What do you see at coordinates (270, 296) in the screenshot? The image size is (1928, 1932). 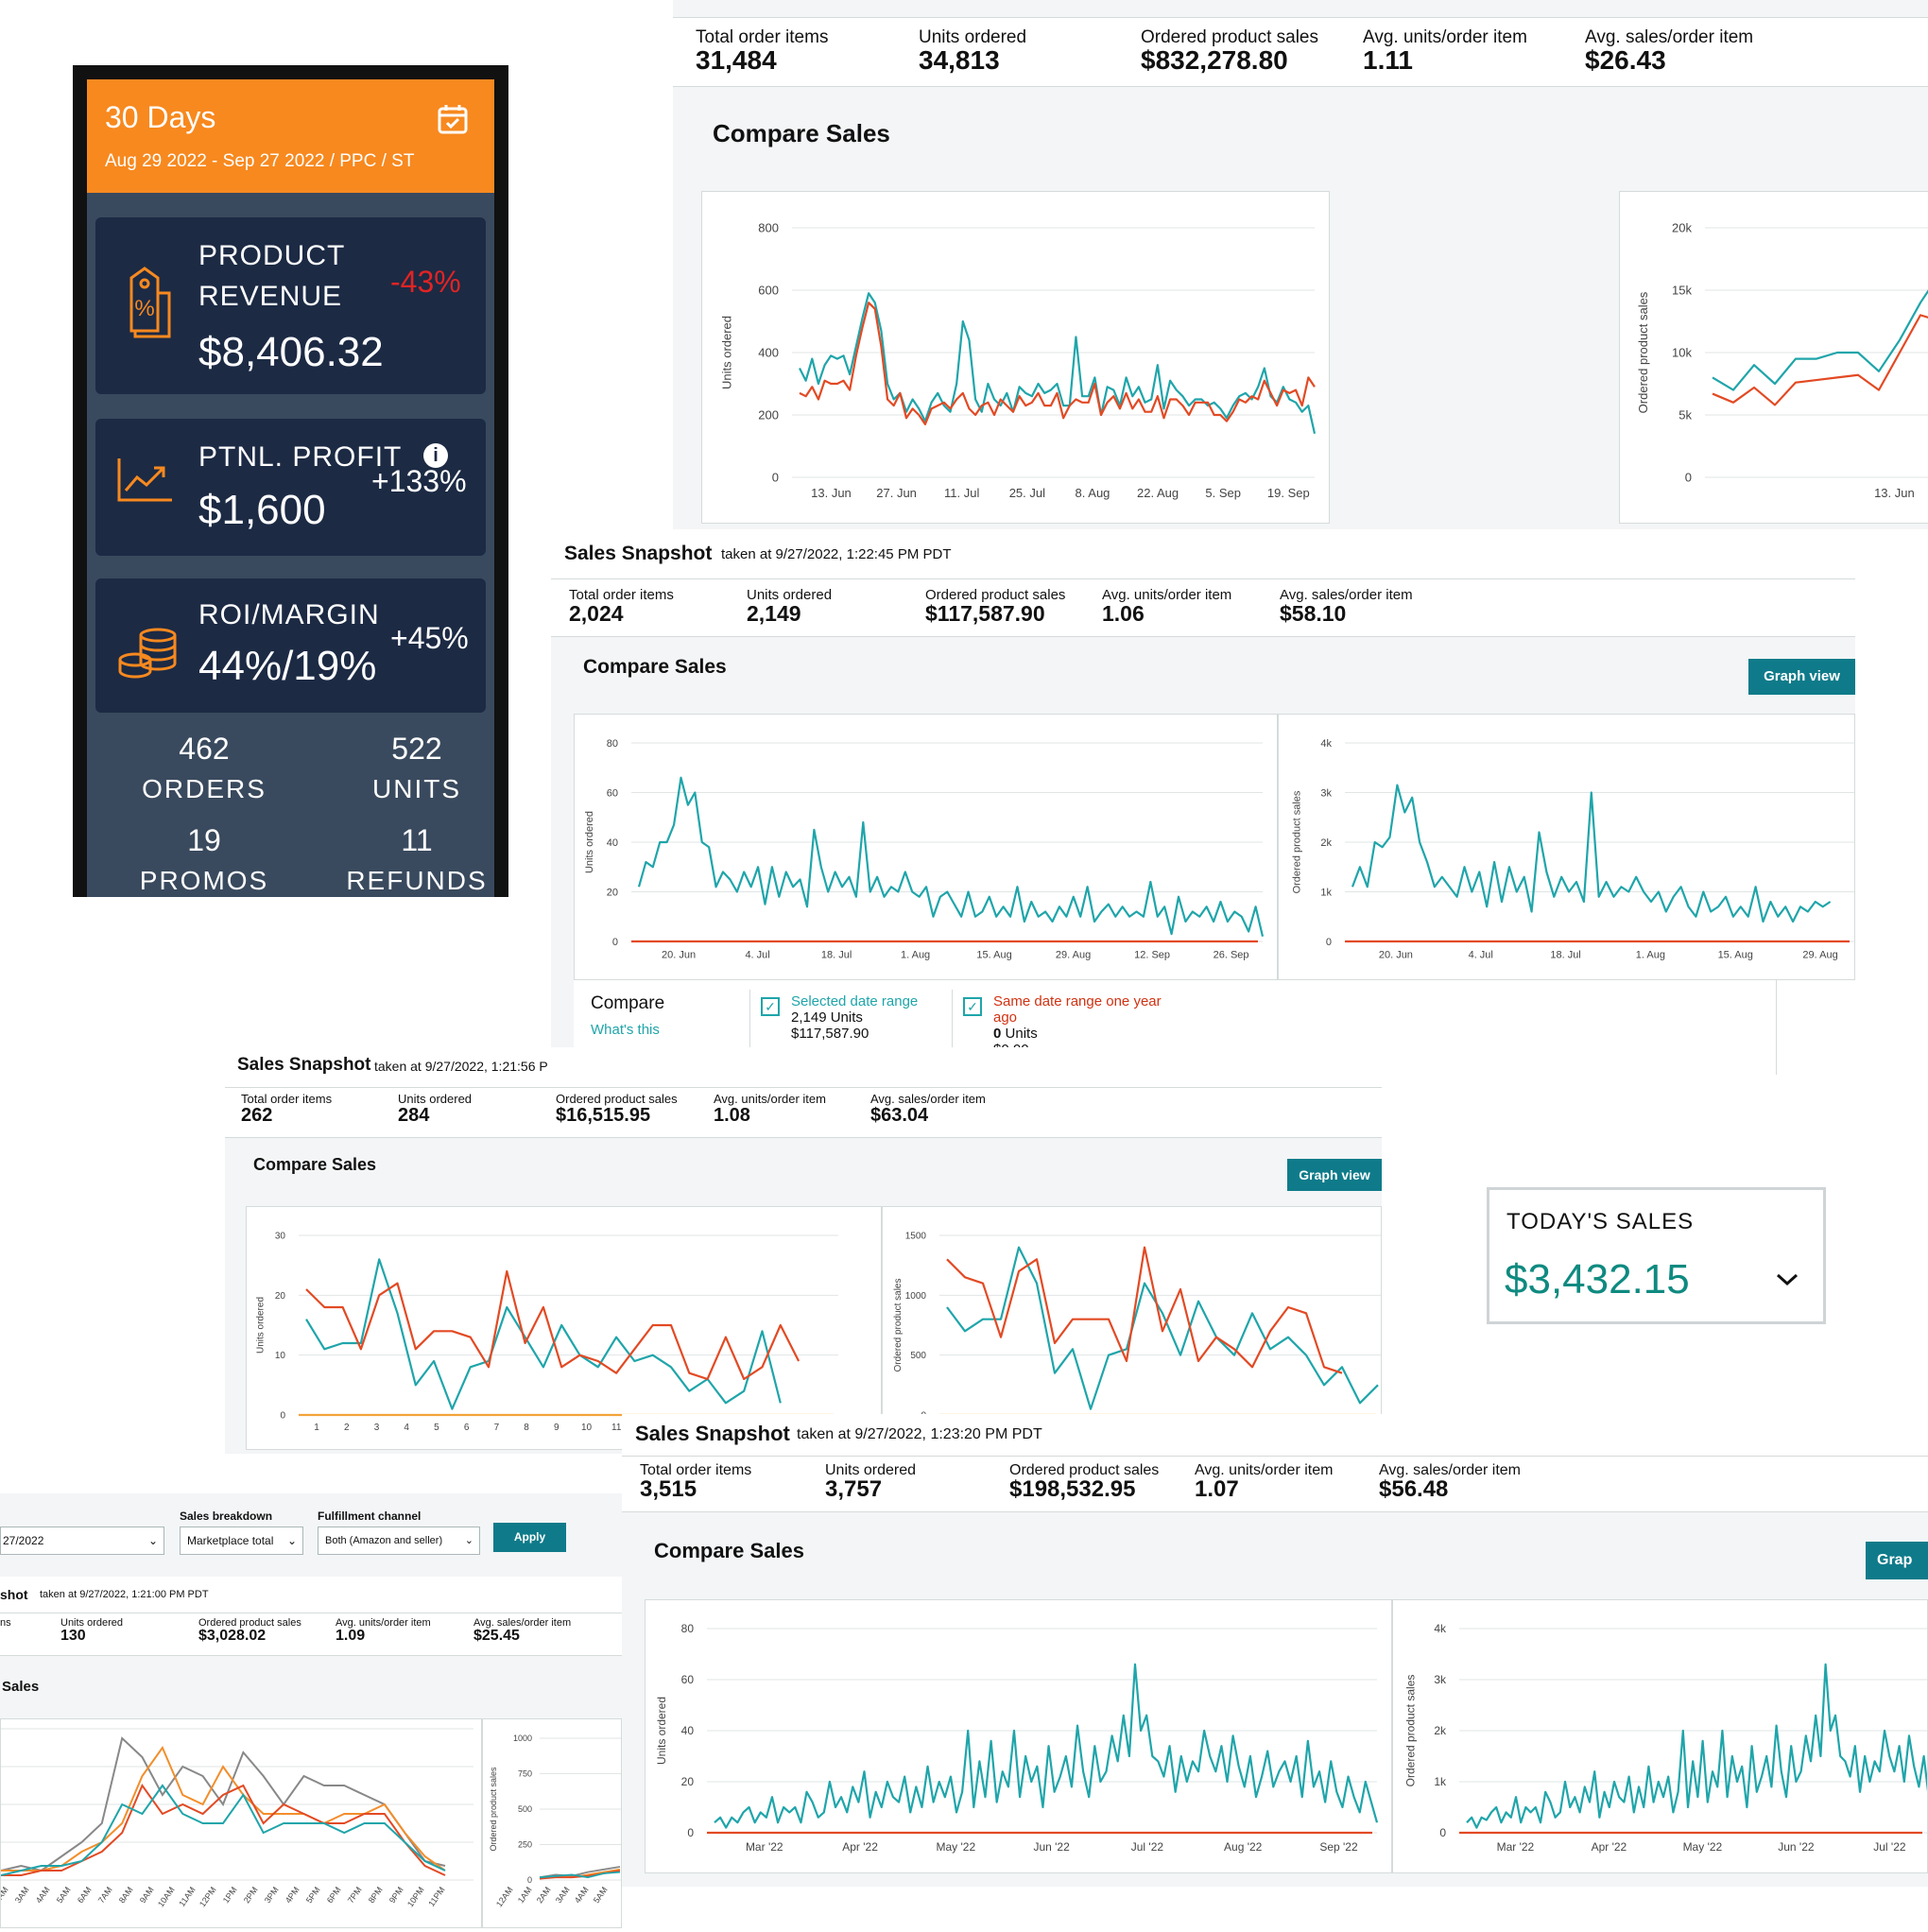 I see `card-title-line2: REVENUE` at bounding box center [270, 296].